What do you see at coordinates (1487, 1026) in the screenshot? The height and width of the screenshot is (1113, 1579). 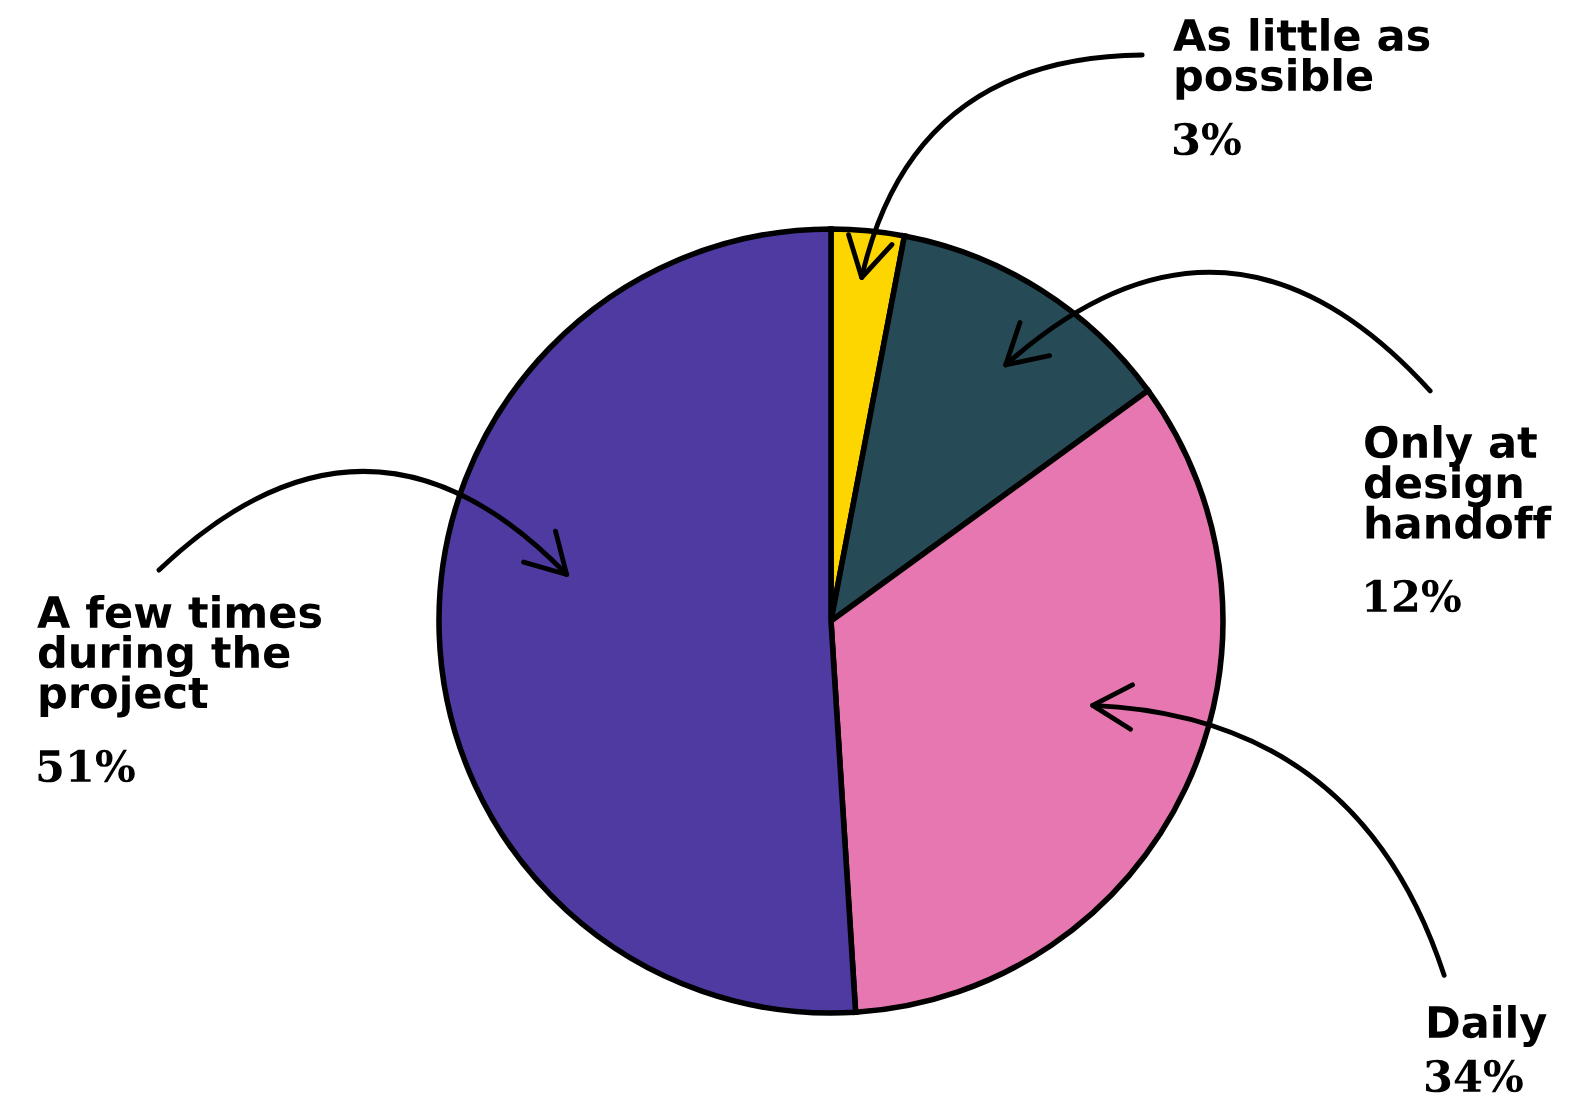 I see `slice-label: Daily` at bounding box center [1487, 1026].